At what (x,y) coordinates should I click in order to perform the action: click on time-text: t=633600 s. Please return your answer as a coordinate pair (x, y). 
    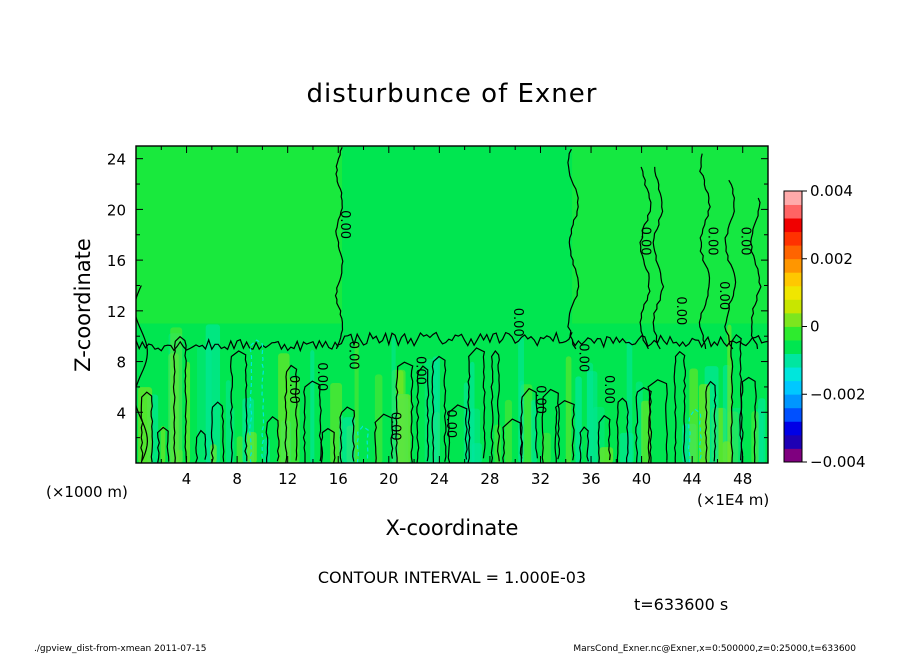
    Looking at the image, I should click on (681, 604).